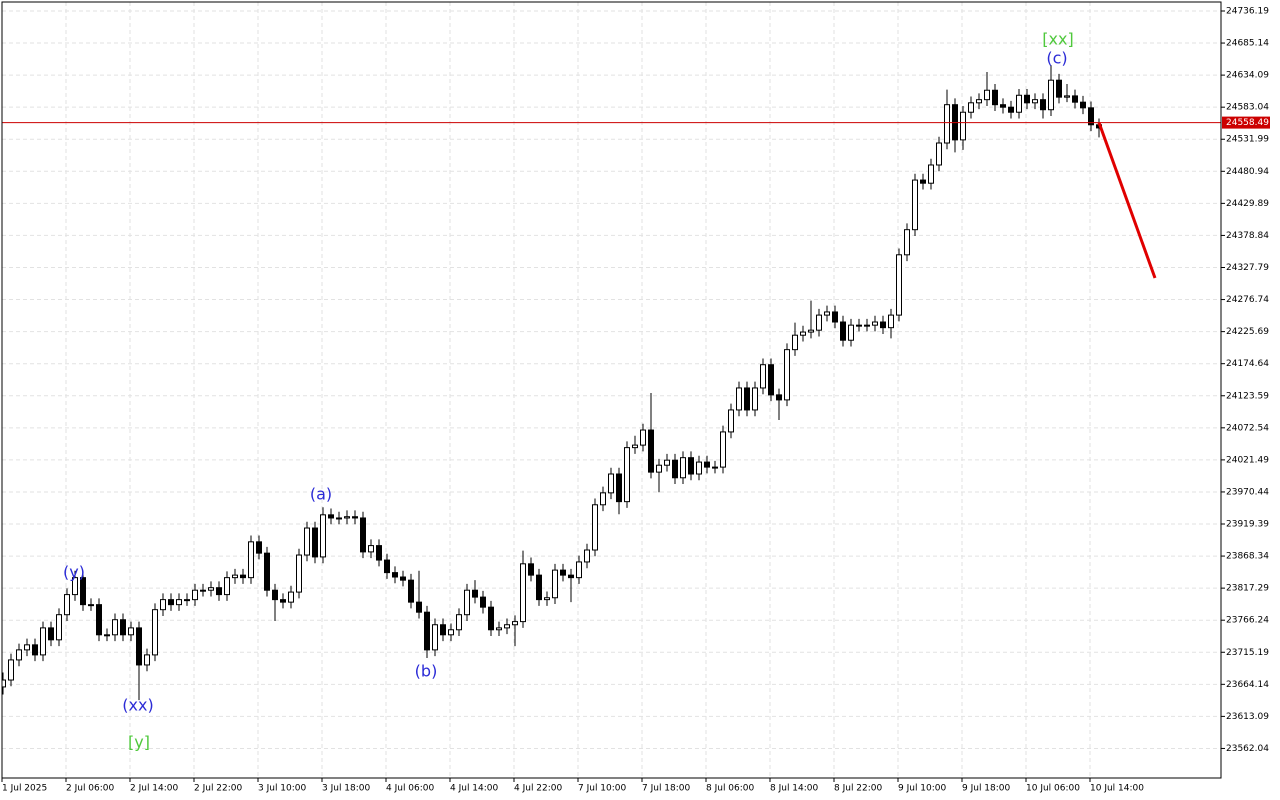  Describe the element at coordinates (137, 705) in the screenshot. I see `wave-label: (xx)` at that location.